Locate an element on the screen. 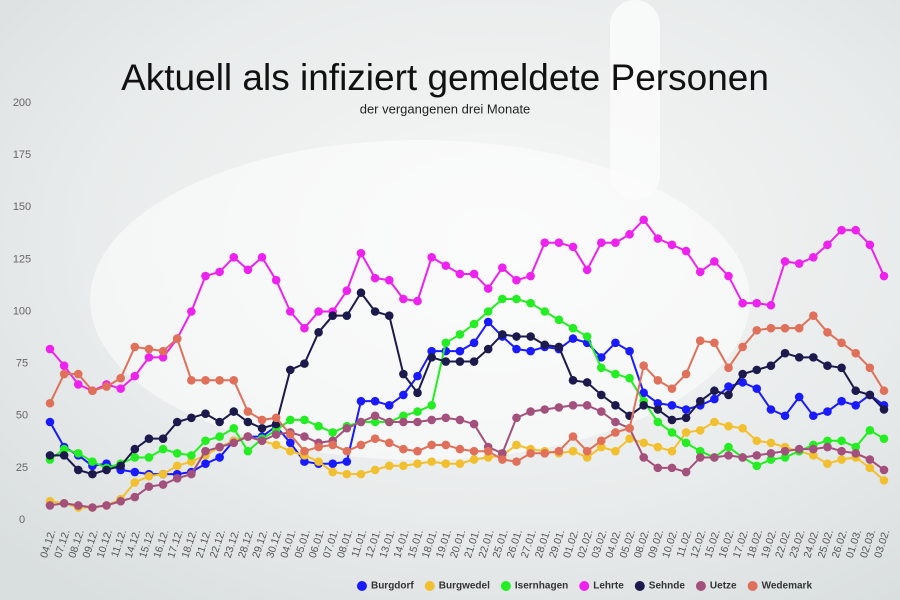 This screenshot has width=900, height=600. y-tick-label: 75 is located at coordinates (22, 364).